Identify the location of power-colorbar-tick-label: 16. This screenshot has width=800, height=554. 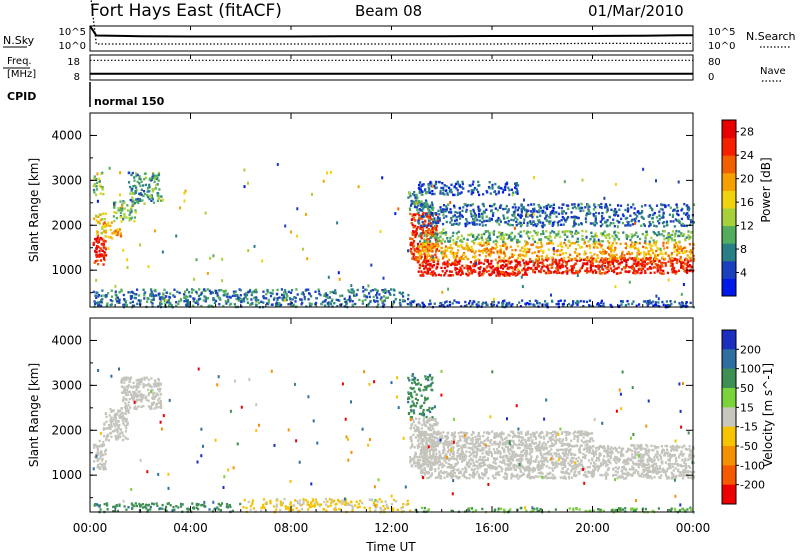
(747, 202).